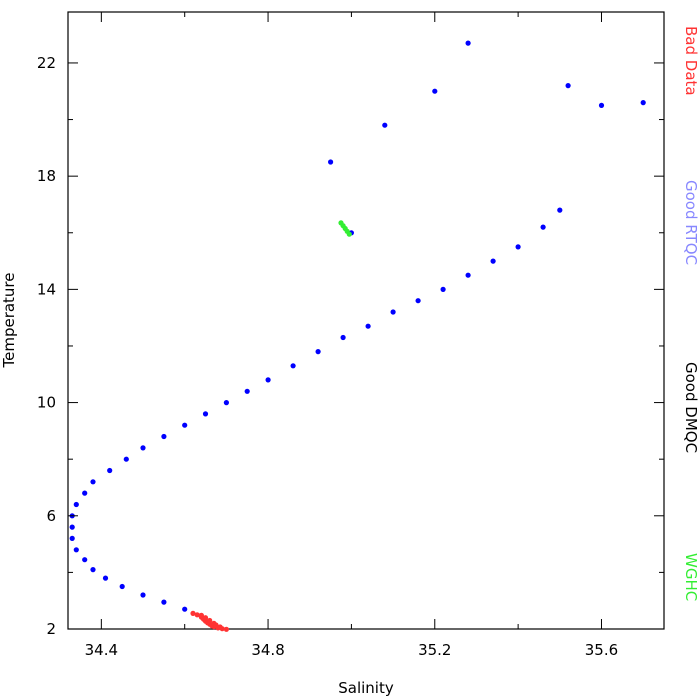 The height and width of the screenshot is (700, 700). Describe the element at coordinates (51, 516) in the screenshot. I see `y-tick-label: 6` at that location.